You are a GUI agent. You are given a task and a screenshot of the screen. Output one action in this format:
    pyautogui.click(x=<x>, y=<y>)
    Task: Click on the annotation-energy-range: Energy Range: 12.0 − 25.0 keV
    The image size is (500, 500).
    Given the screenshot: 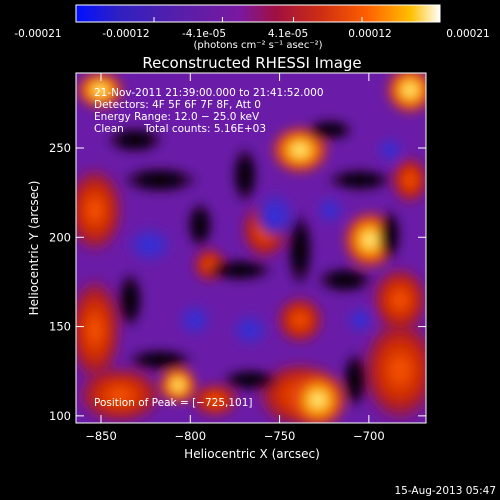 What is the action you would take?
    pyautogui.click(x=177, y=117)
    